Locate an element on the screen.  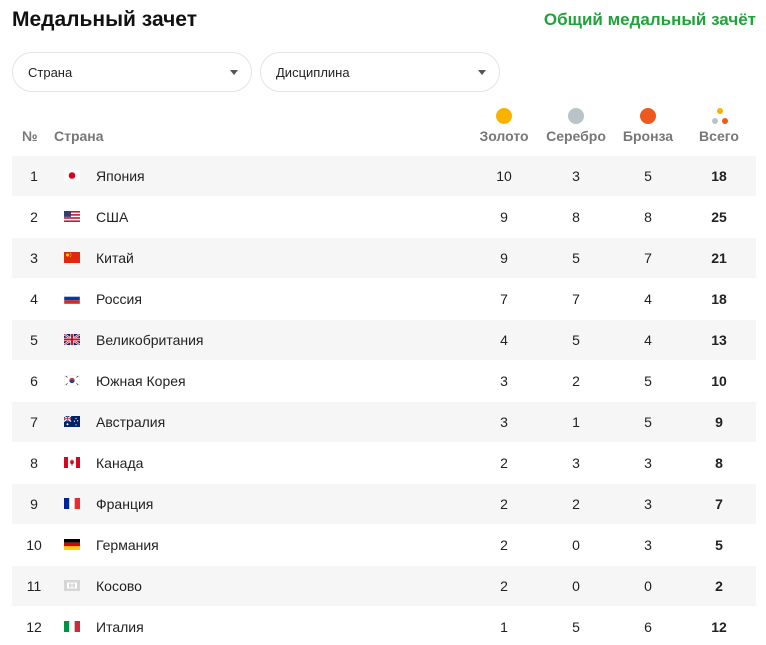
table-row: 4 Россия 7 7 4 18 is located at coordinates (384, 299).